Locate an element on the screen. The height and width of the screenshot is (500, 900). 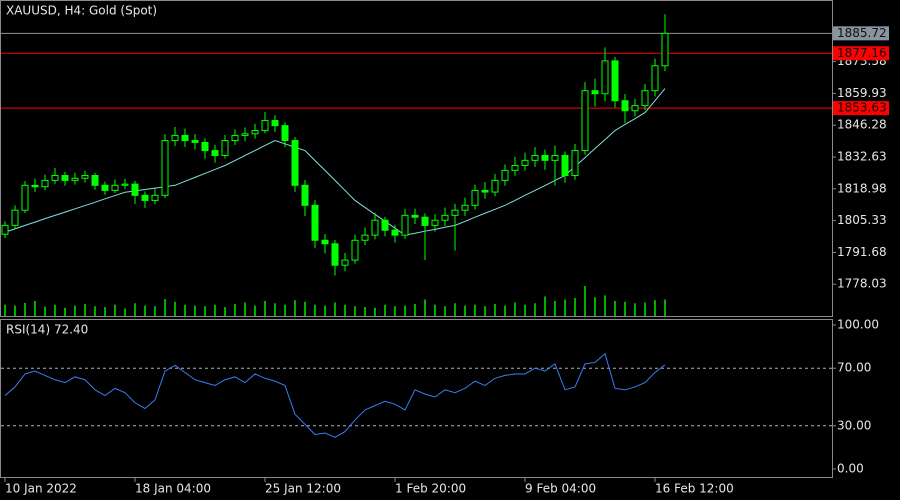
y-tick-label: 1859.93 is located at coordinates (862, 93).